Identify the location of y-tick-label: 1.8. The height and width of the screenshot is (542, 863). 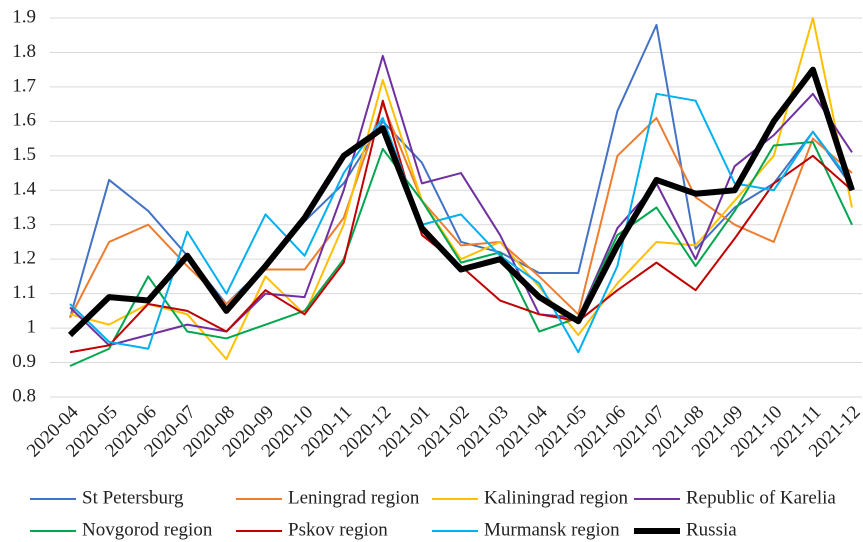
(24, 51).